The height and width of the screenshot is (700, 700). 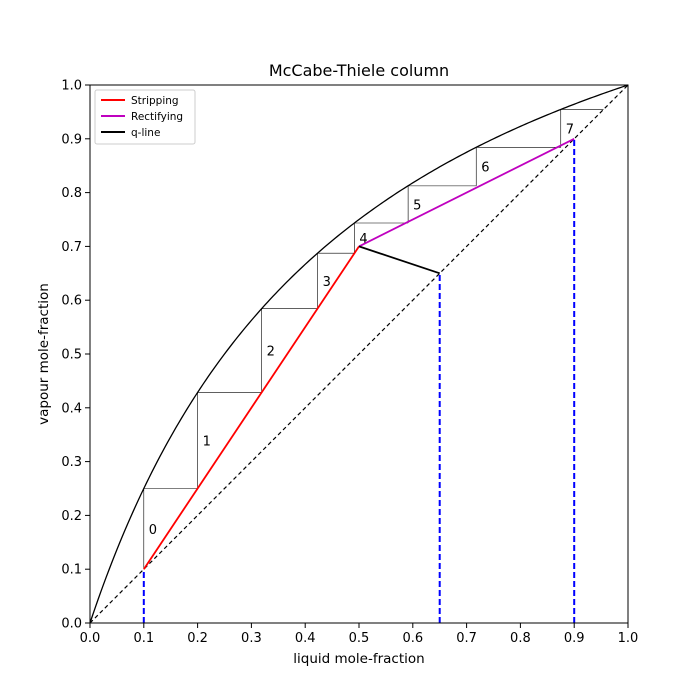 I want to click on series-line-stripping, so click(x=251, y=407).